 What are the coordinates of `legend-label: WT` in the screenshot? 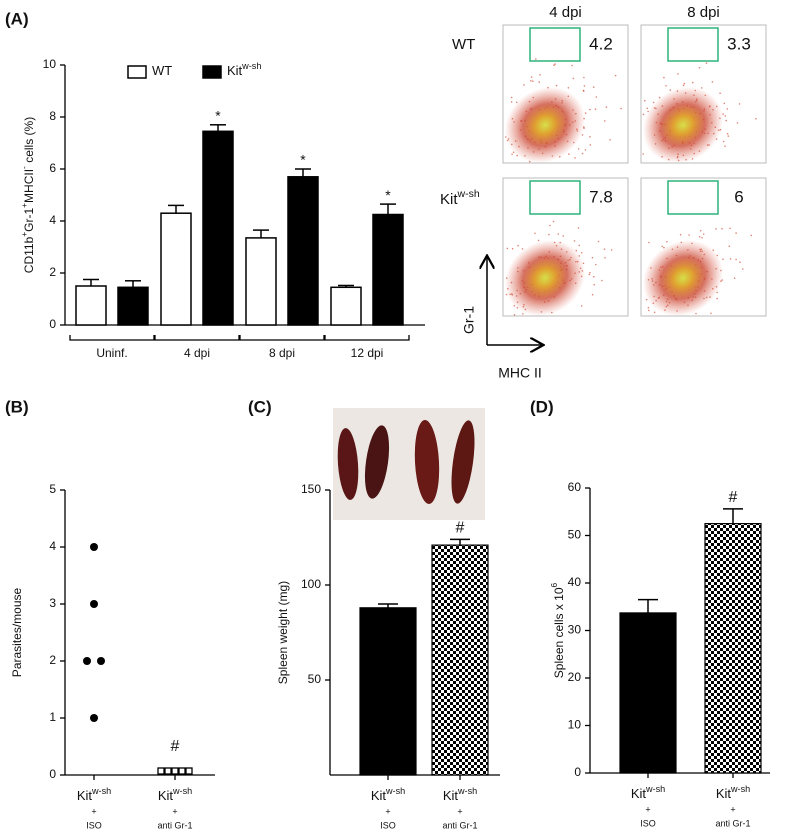 It's located at (162, 70).